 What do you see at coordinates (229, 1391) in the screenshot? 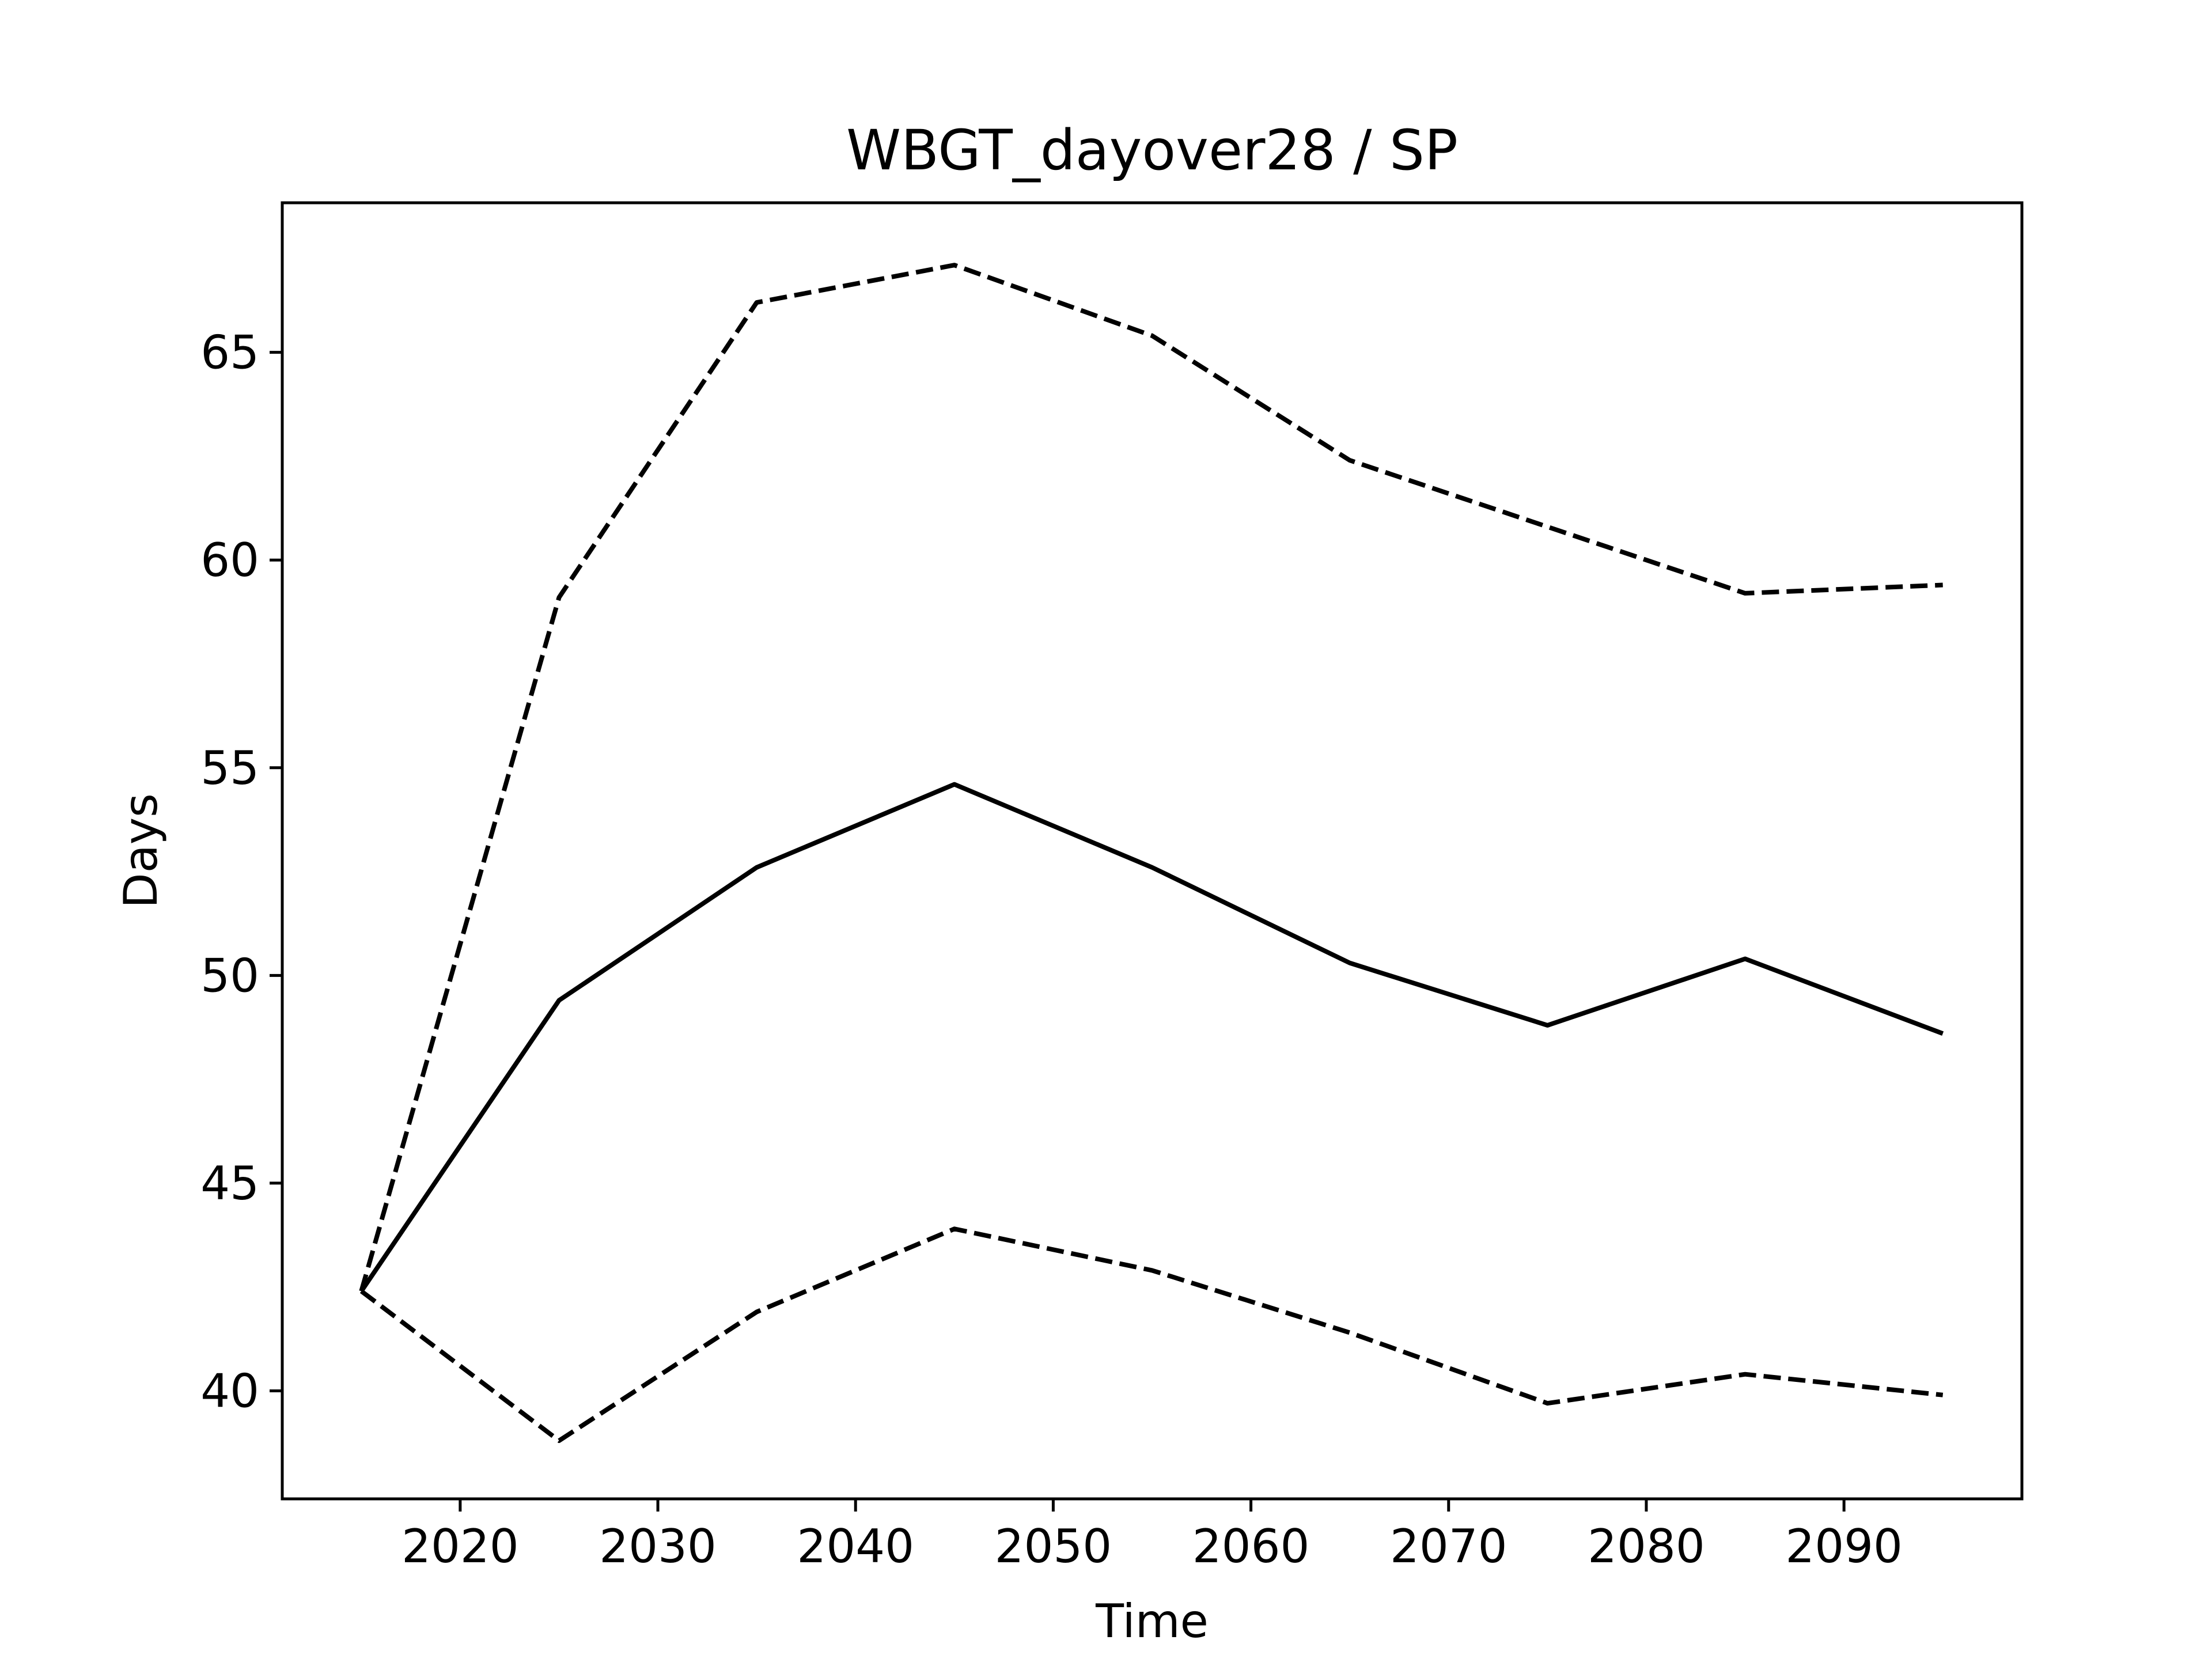
I see `y-tick-label: 40` at bounding box center [229, 1391].